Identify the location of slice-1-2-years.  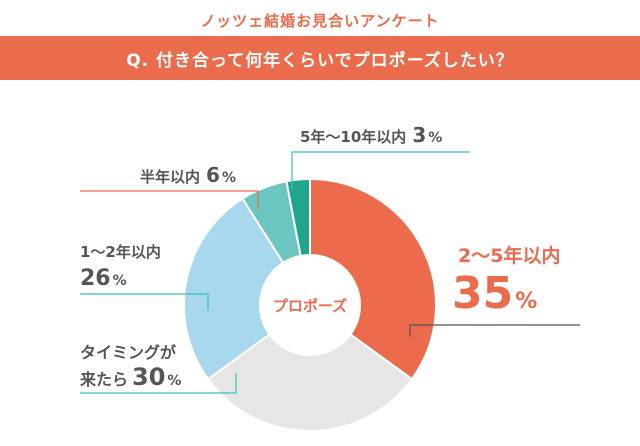
(234, 289).